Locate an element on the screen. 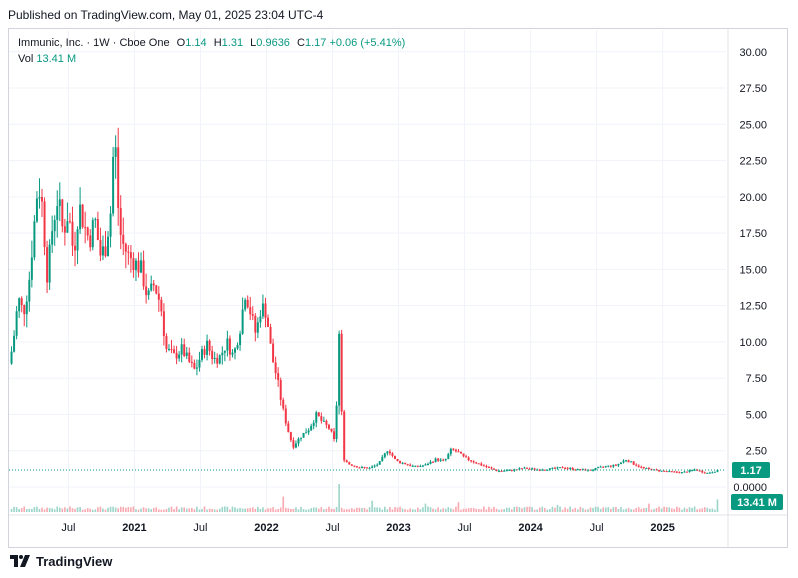  tradingview-logo: TradingView is located at coordinates (61, 561).